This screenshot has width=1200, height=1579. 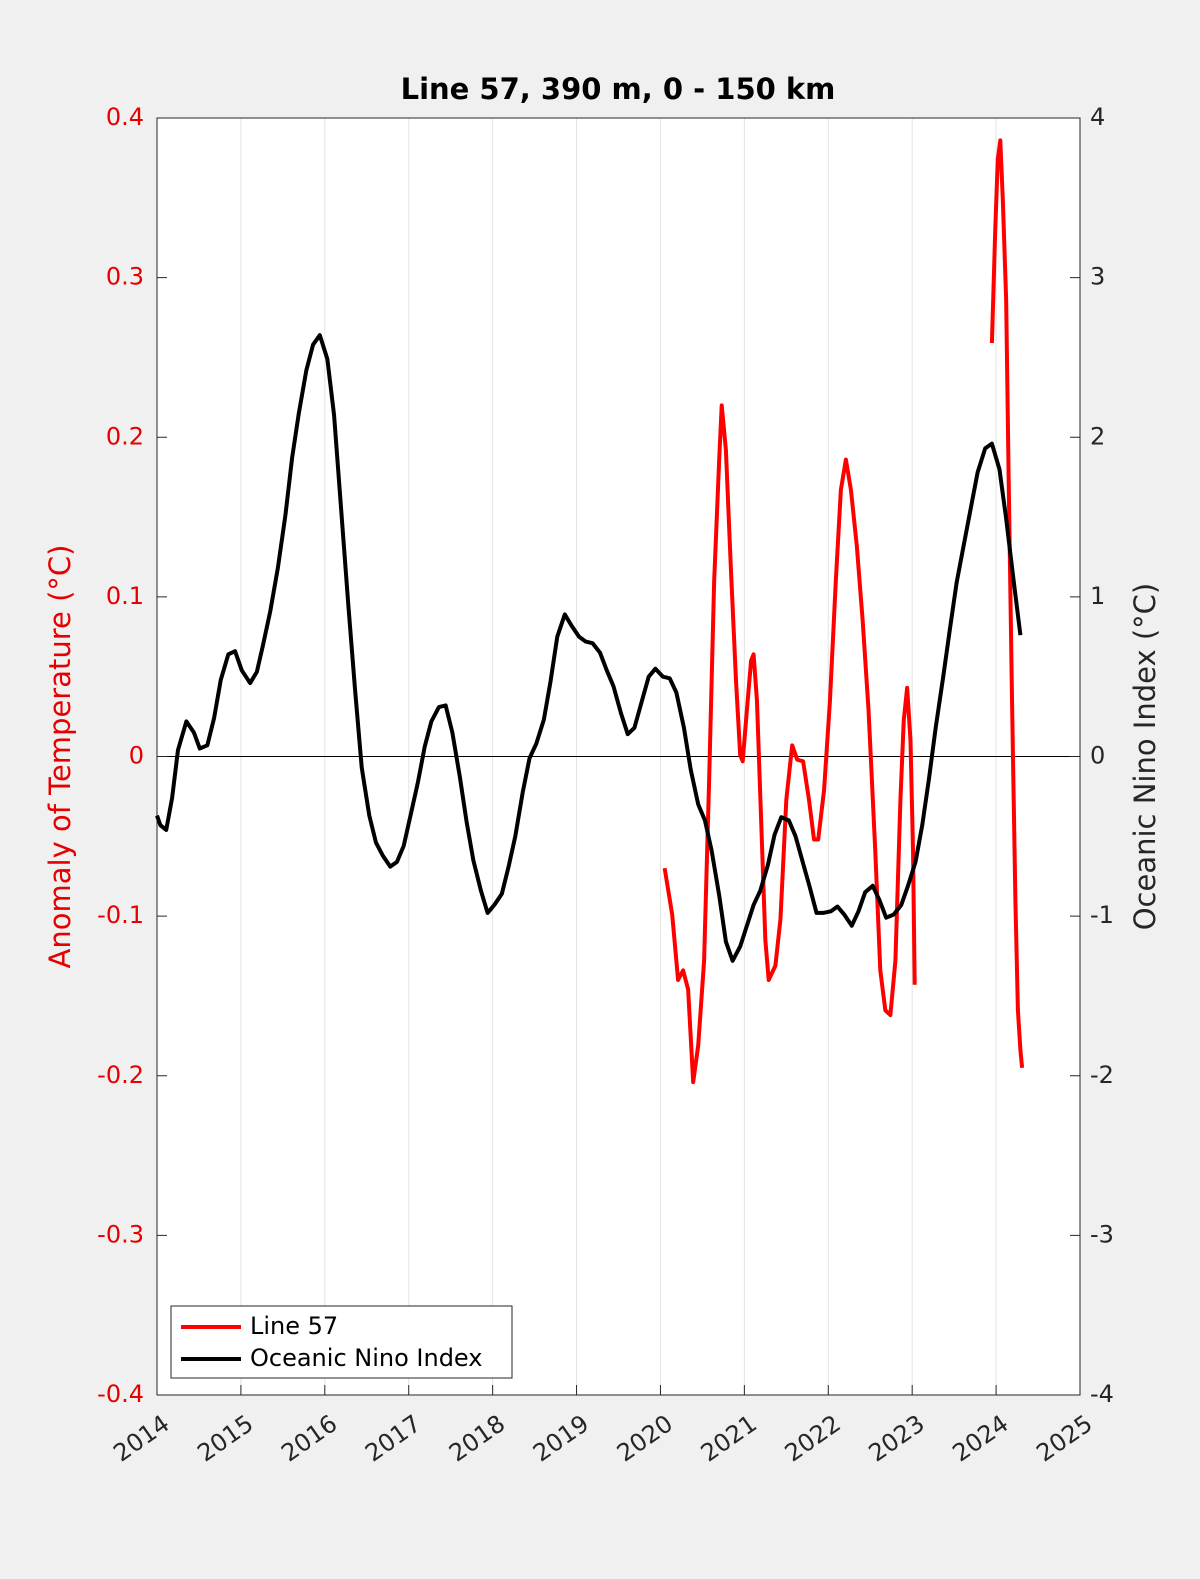 I want to click on y2-tick-label: 1, so click(x=1097, y=596).